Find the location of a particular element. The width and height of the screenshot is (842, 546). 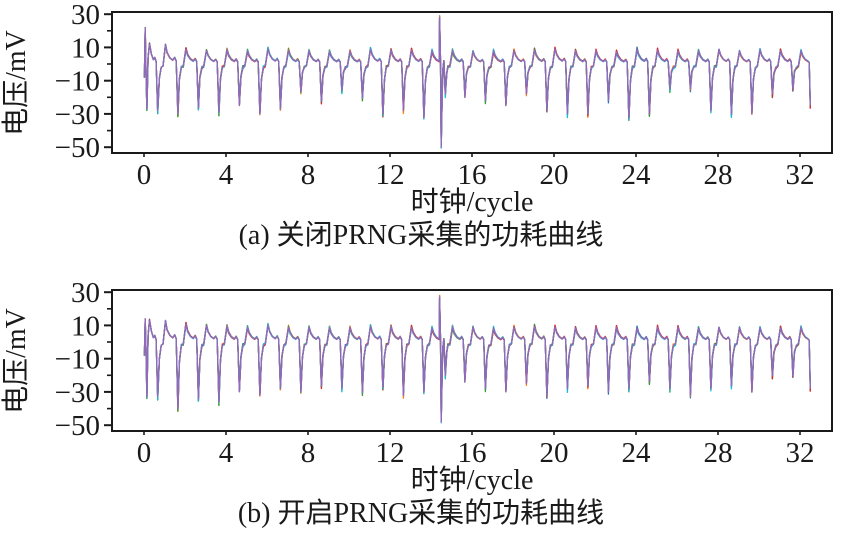

y-axis-label-a: 电压/mV is located at coordinates (16, 83).